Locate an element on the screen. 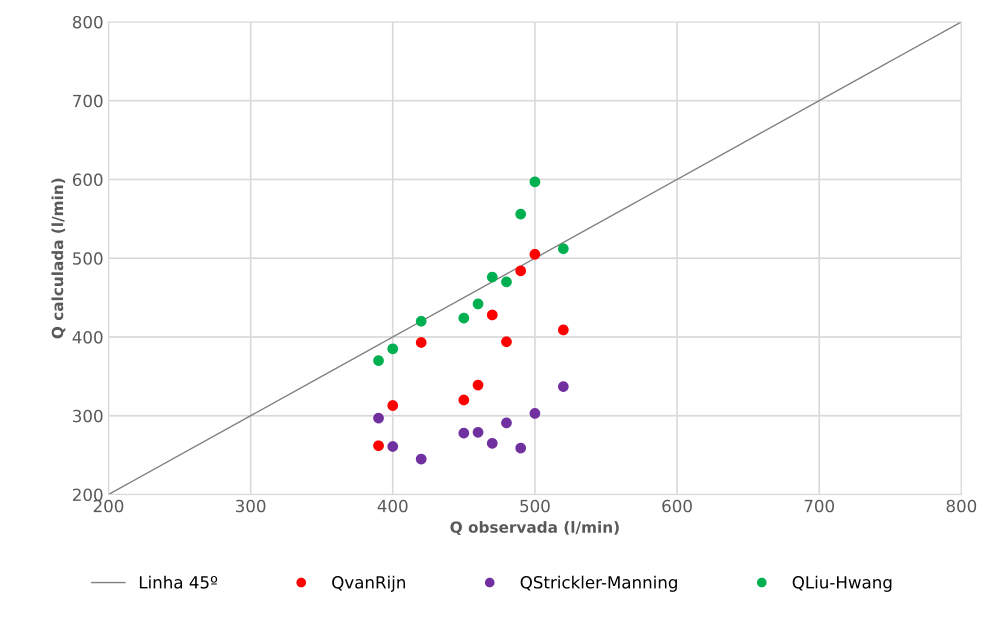  x-tick-label: 800 is located at coordinates (961, 506).